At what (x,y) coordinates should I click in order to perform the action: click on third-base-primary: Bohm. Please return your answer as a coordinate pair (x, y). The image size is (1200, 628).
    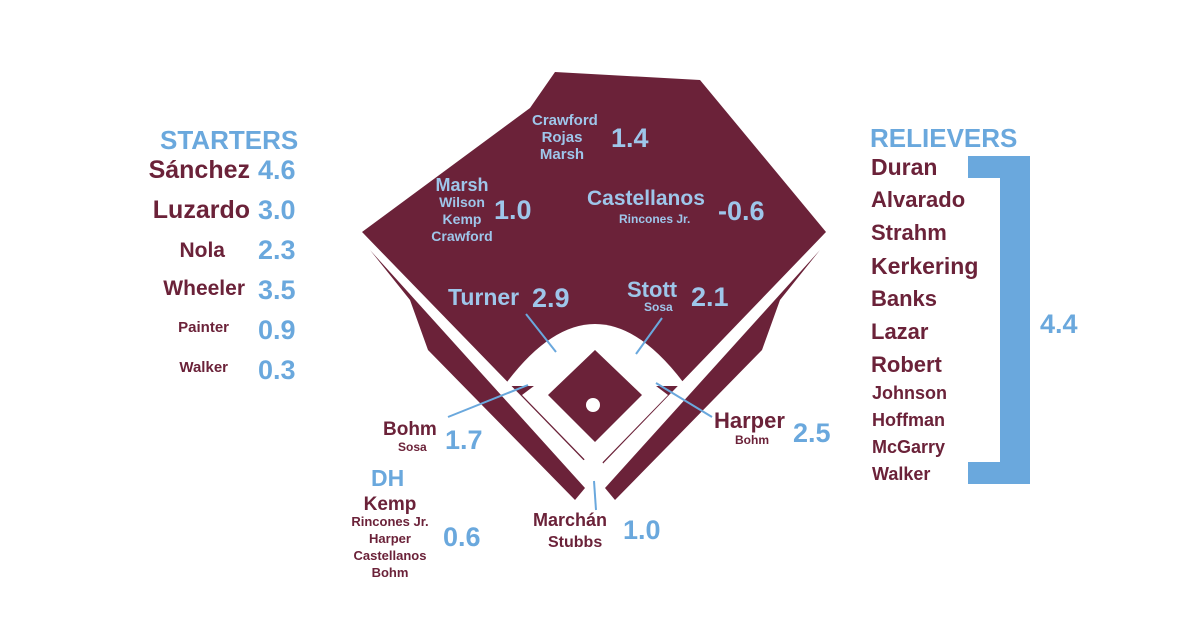
    Looking at the image, I should click on (410, 429).